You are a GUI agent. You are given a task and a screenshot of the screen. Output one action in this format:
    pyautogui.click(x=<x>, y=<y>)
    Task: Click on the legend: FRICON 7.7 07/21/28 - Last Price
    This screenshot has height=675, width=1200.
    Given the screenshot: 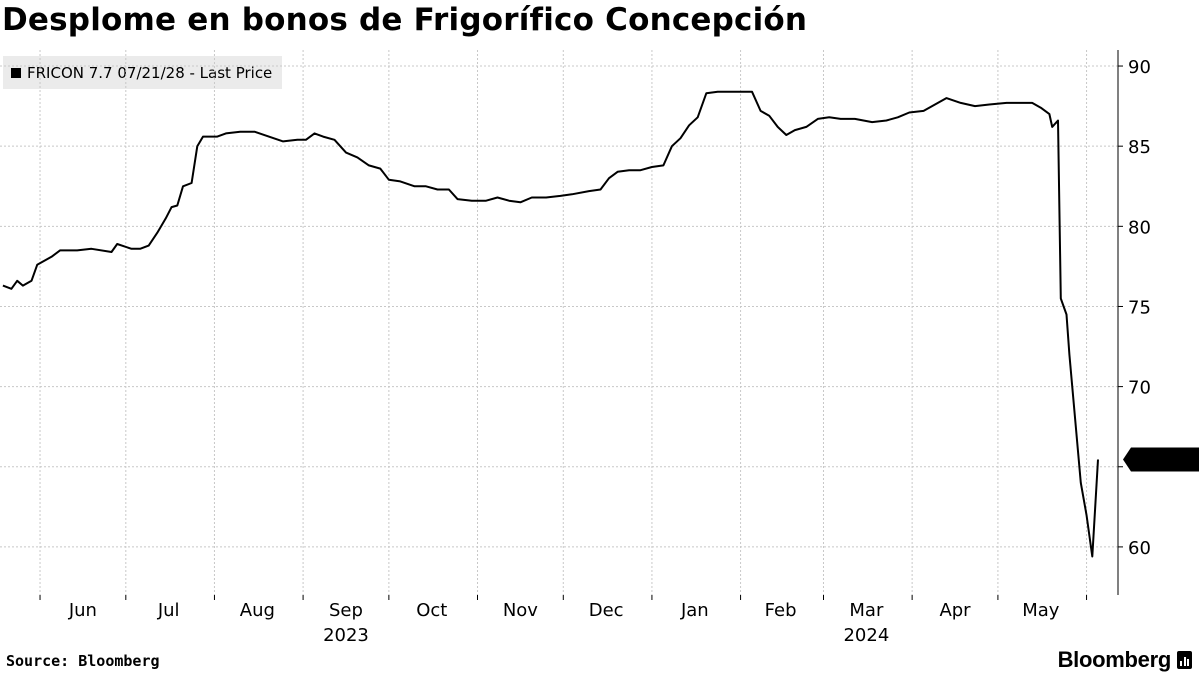 What is the action you would take?
    pyautogui.click(x=143, y=72)
    